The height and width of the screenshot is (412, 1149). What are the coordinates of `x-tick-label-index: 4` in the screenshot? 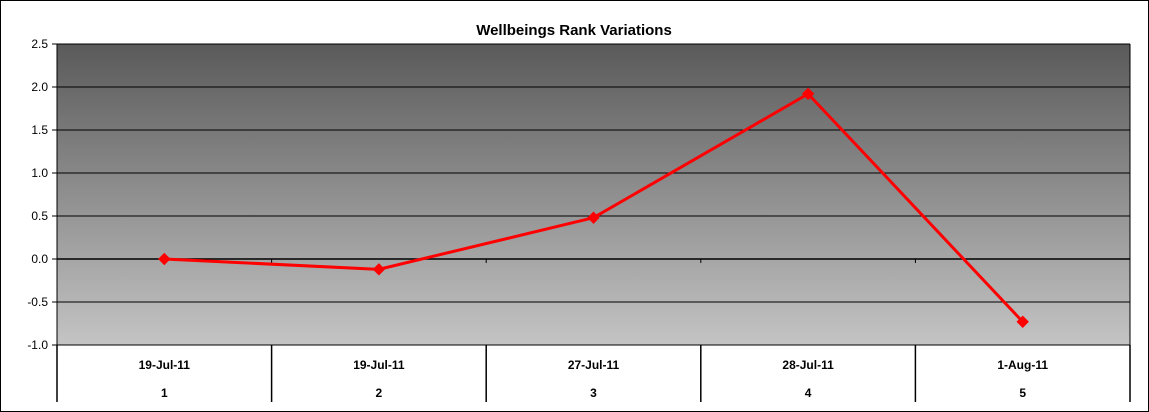 It's located at (808, 393).